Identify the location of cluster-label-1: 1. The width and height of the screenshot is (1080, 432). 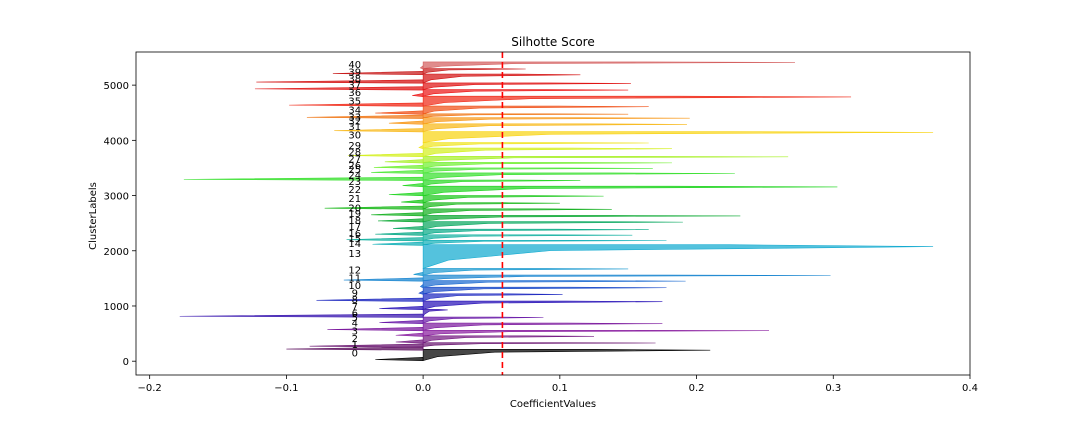
(355, 345).